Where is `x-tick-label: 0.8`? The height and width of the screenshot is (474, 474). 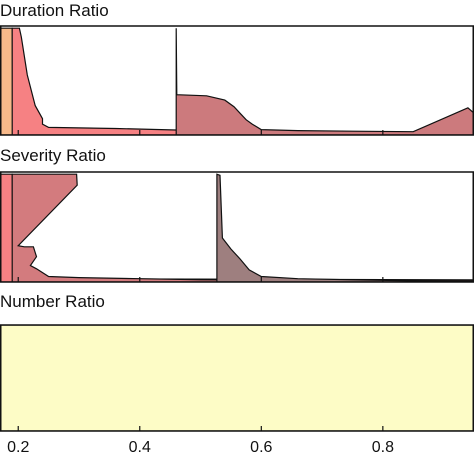
x-tick-label: 0.8 is located at coordinates (383, 447).